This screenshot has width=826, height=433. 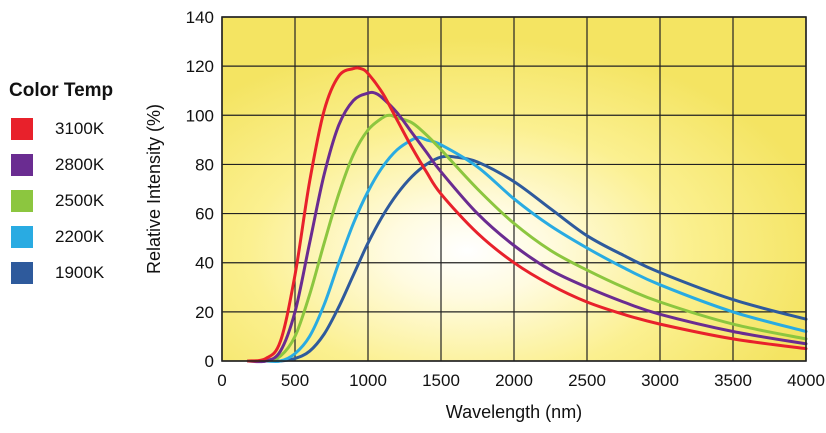 I want to click on x-axis-label: Wavelength (nm), so click(x=514, y=412).